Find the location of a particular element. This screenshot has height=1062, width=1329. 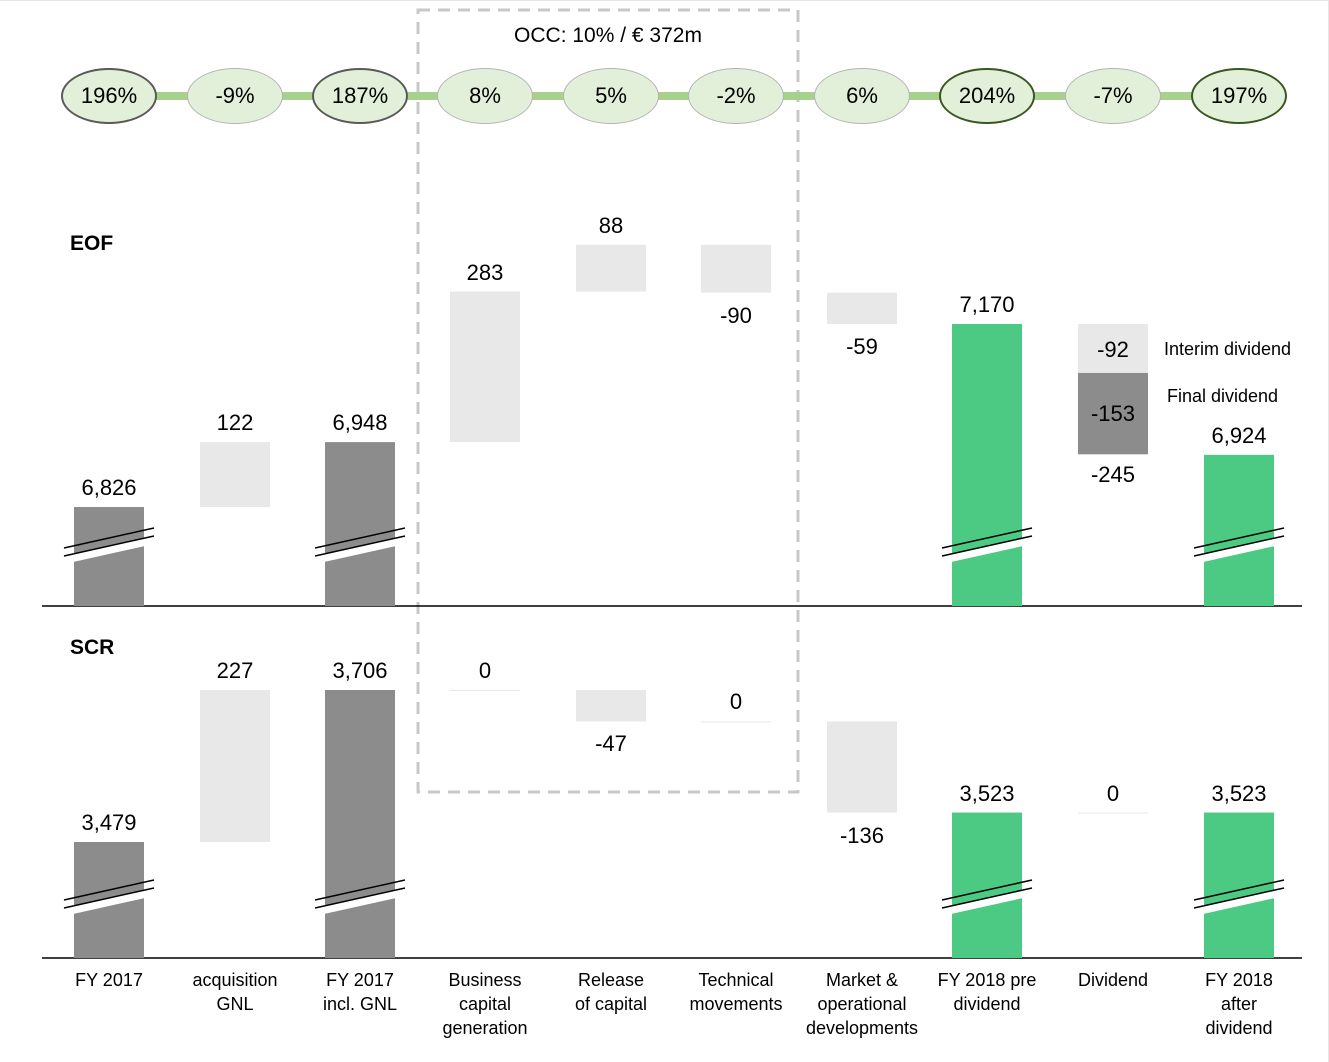

category-label-4: Release of capital is located at coordinates (611, 992).